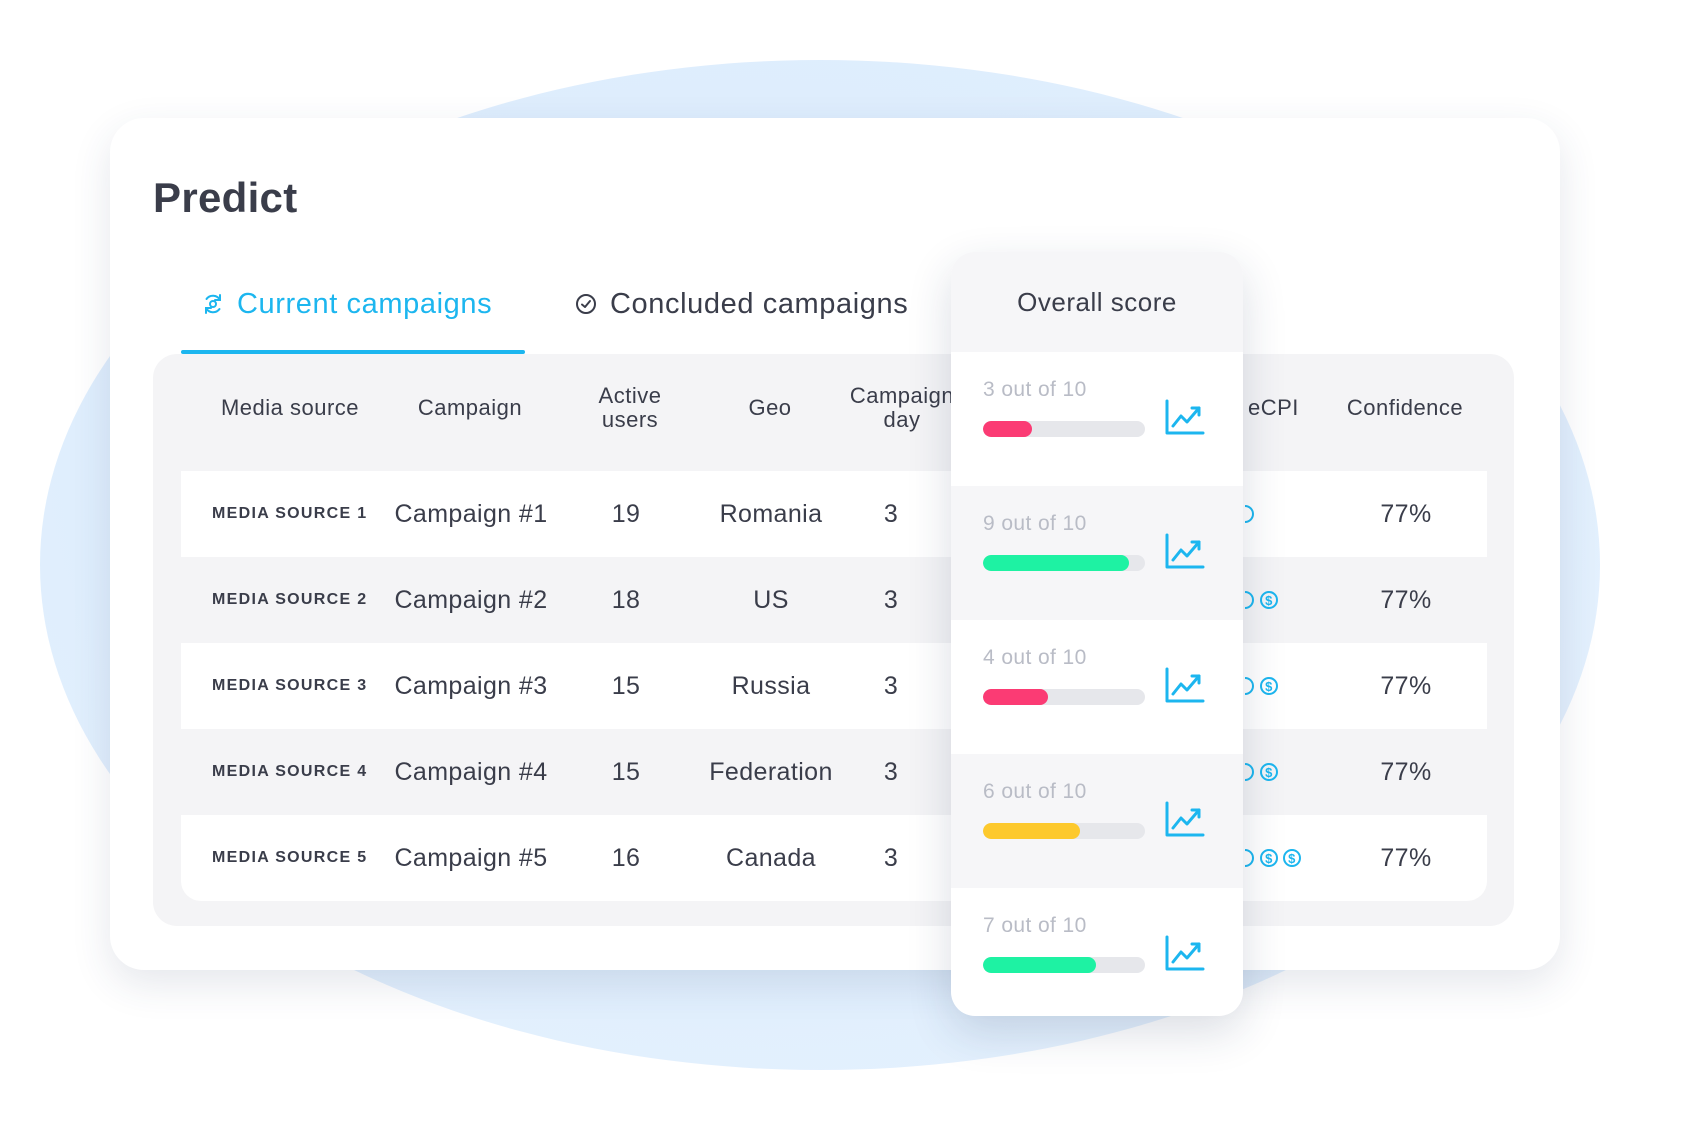 Image resolution: width=1681 pixels, height=1131 pixels. What do you see at coordinates (225, 197) in the screenshot?
I see `page-title: Predict` at bounding box center [225, 197].